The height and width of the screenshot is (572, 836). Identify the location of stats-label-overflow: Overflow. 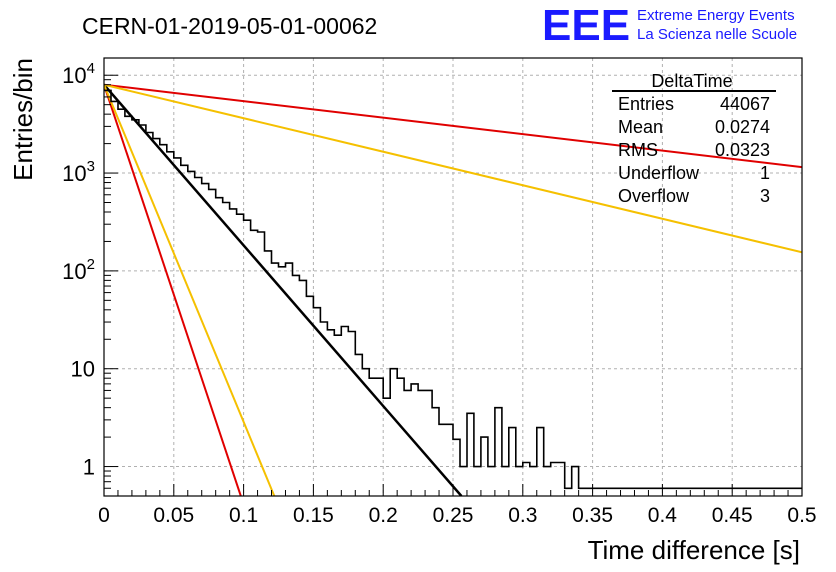
(654, 196).